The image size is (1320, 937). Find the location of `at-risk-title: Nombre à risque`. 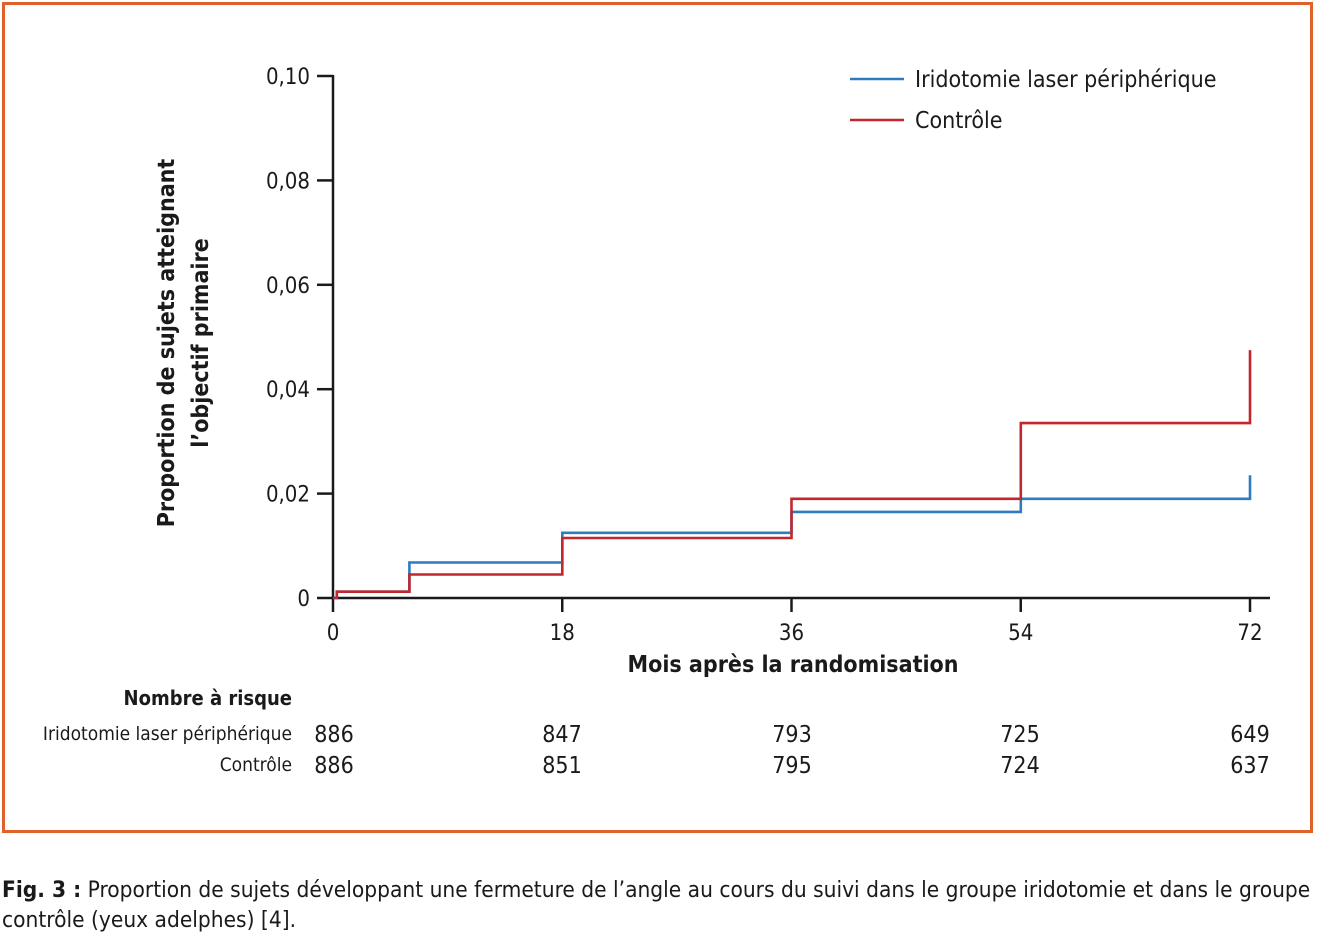

at-risk-title: Nombre à risque is located at coordinates (208, 698).